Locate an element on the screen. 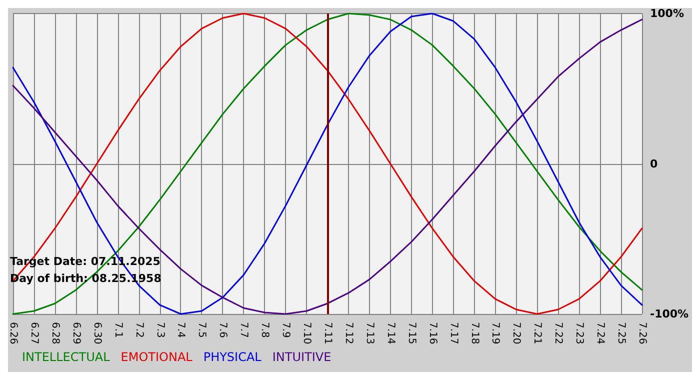 This screenshot has width=700, height=380. x-tick-label: 6.26 is located at coordinates (13, 333).